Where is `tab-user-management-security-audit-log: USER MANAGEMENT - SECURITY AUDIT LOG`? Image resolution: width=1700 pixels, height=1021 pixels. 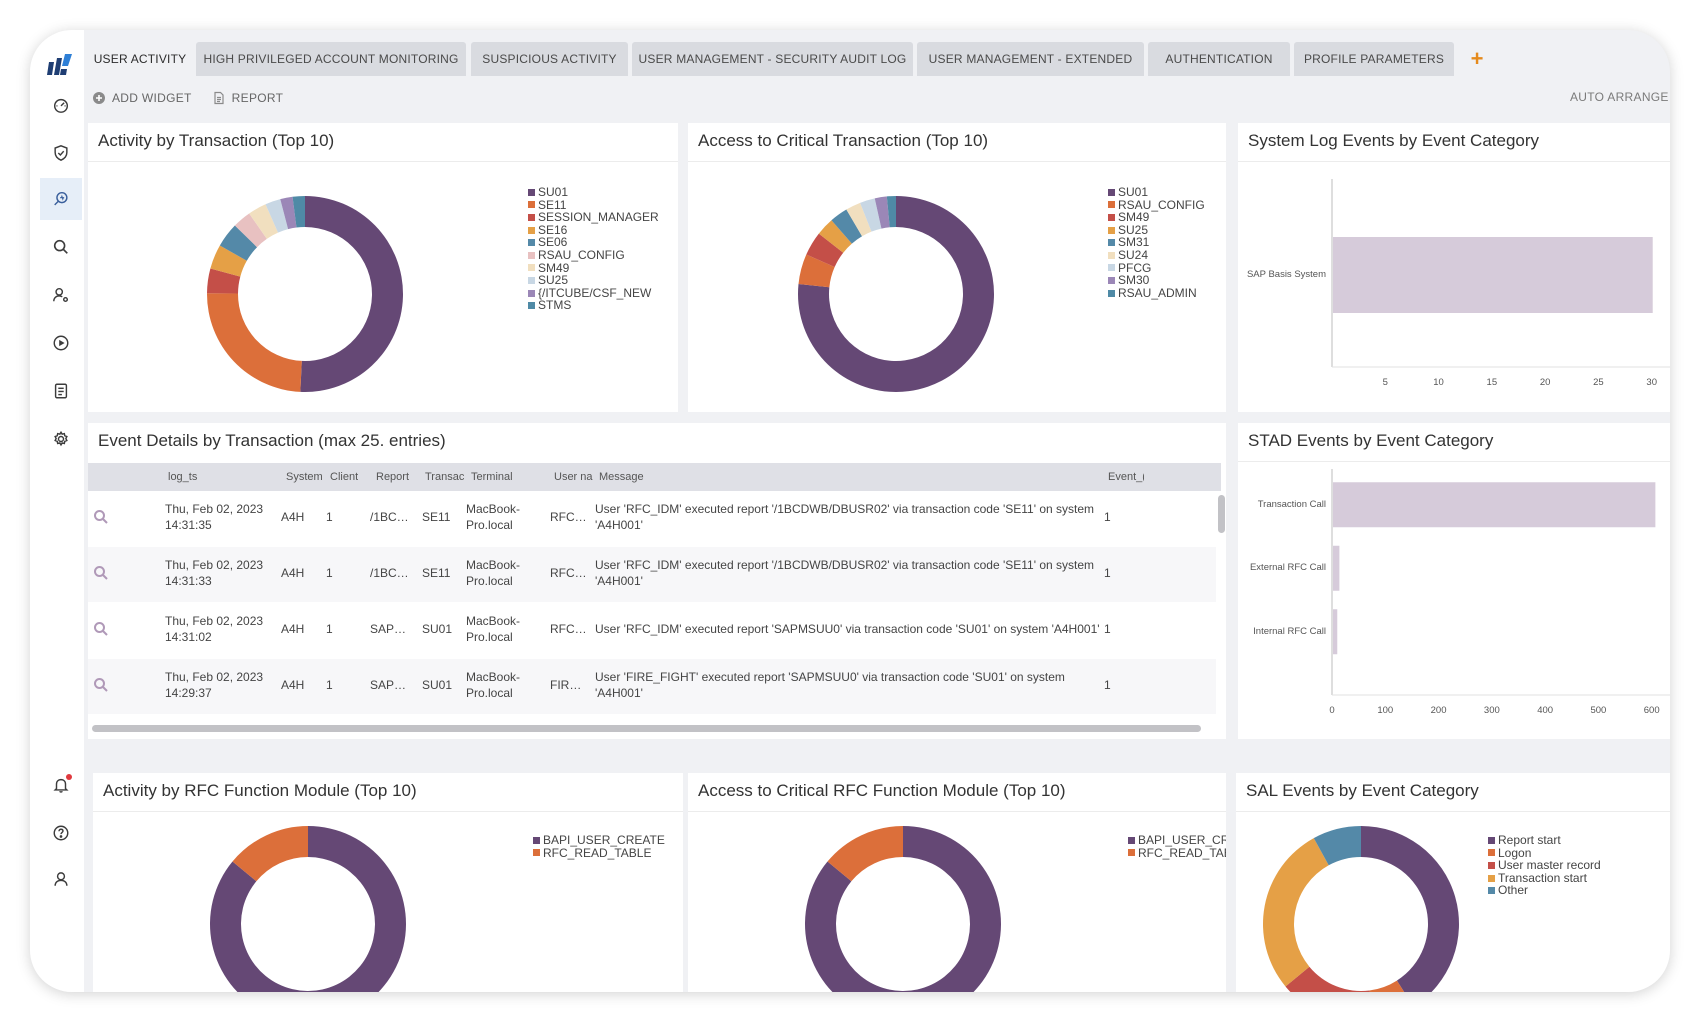 tab-user-management-security-audit-log: USER MANAGEMENT - SECURITY AUDIT LOG is located at coordinates (772, 59).